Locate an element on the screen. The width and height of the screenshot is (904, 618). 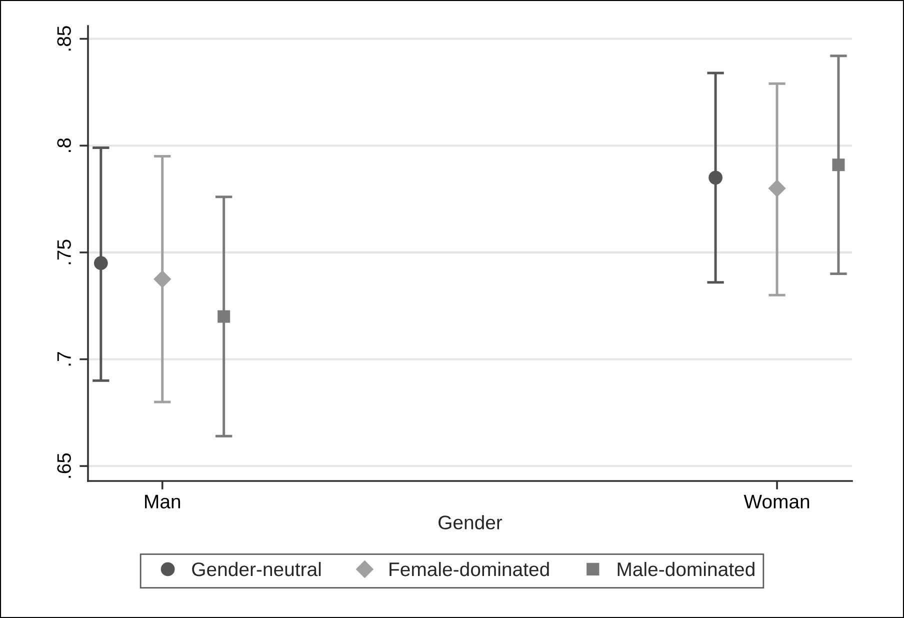
y-tick-label: .75 is located at coordinates (64, 252).